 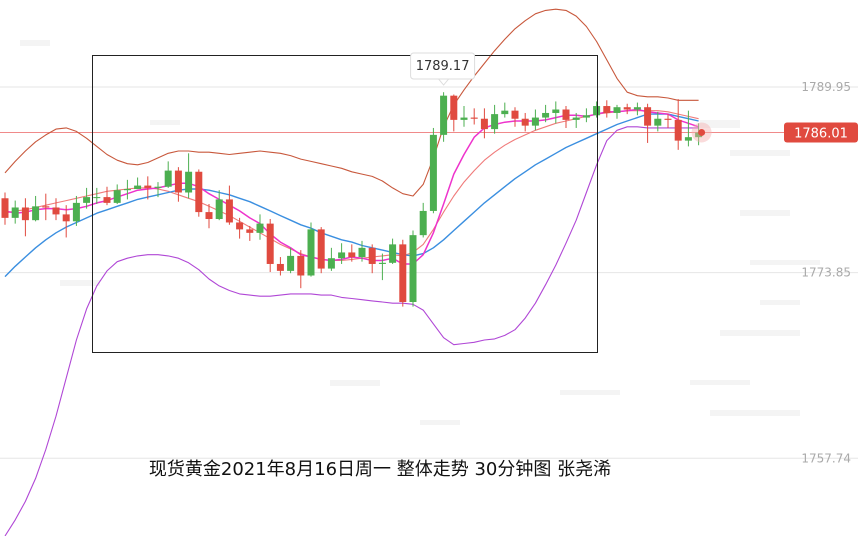 I want to click on price-tick-label: 1789.95, so click(x=826, y=87).